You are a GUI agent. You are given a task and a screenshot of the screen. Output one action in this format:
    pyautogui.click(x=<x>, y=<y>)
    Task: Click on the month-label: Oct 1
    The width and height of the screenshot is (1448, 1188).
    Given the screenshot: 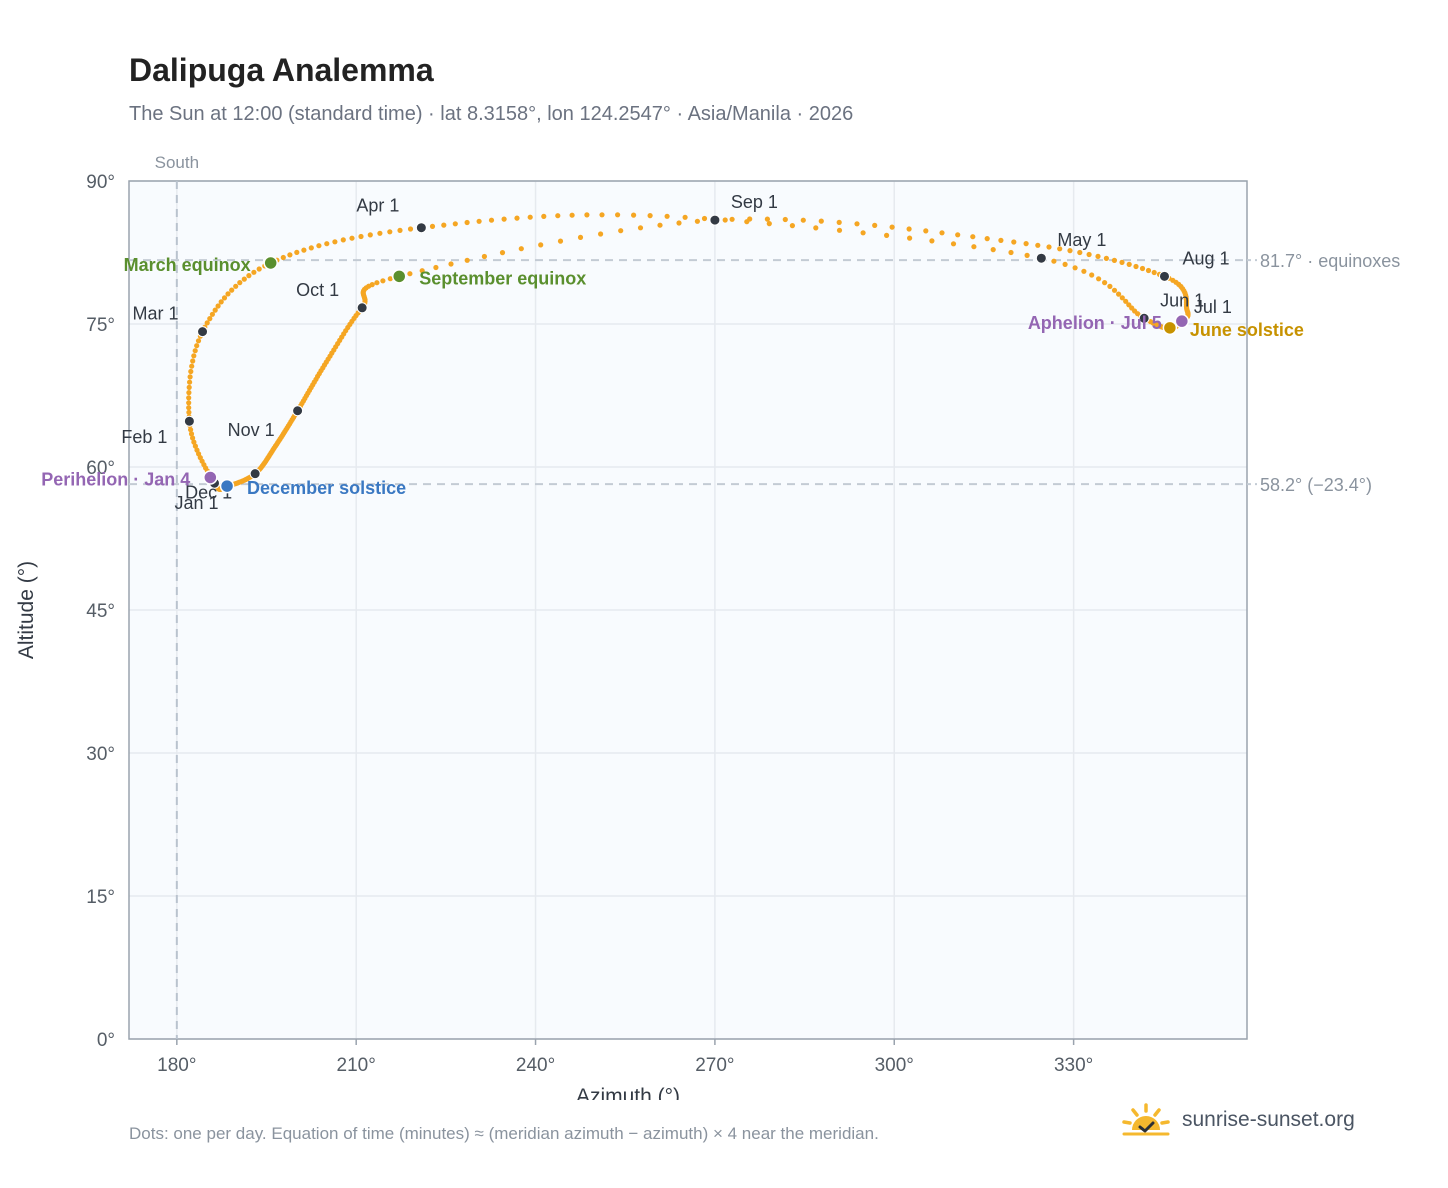 What is the action you would take?
    pyautogui.click(x=317, y=290)
    